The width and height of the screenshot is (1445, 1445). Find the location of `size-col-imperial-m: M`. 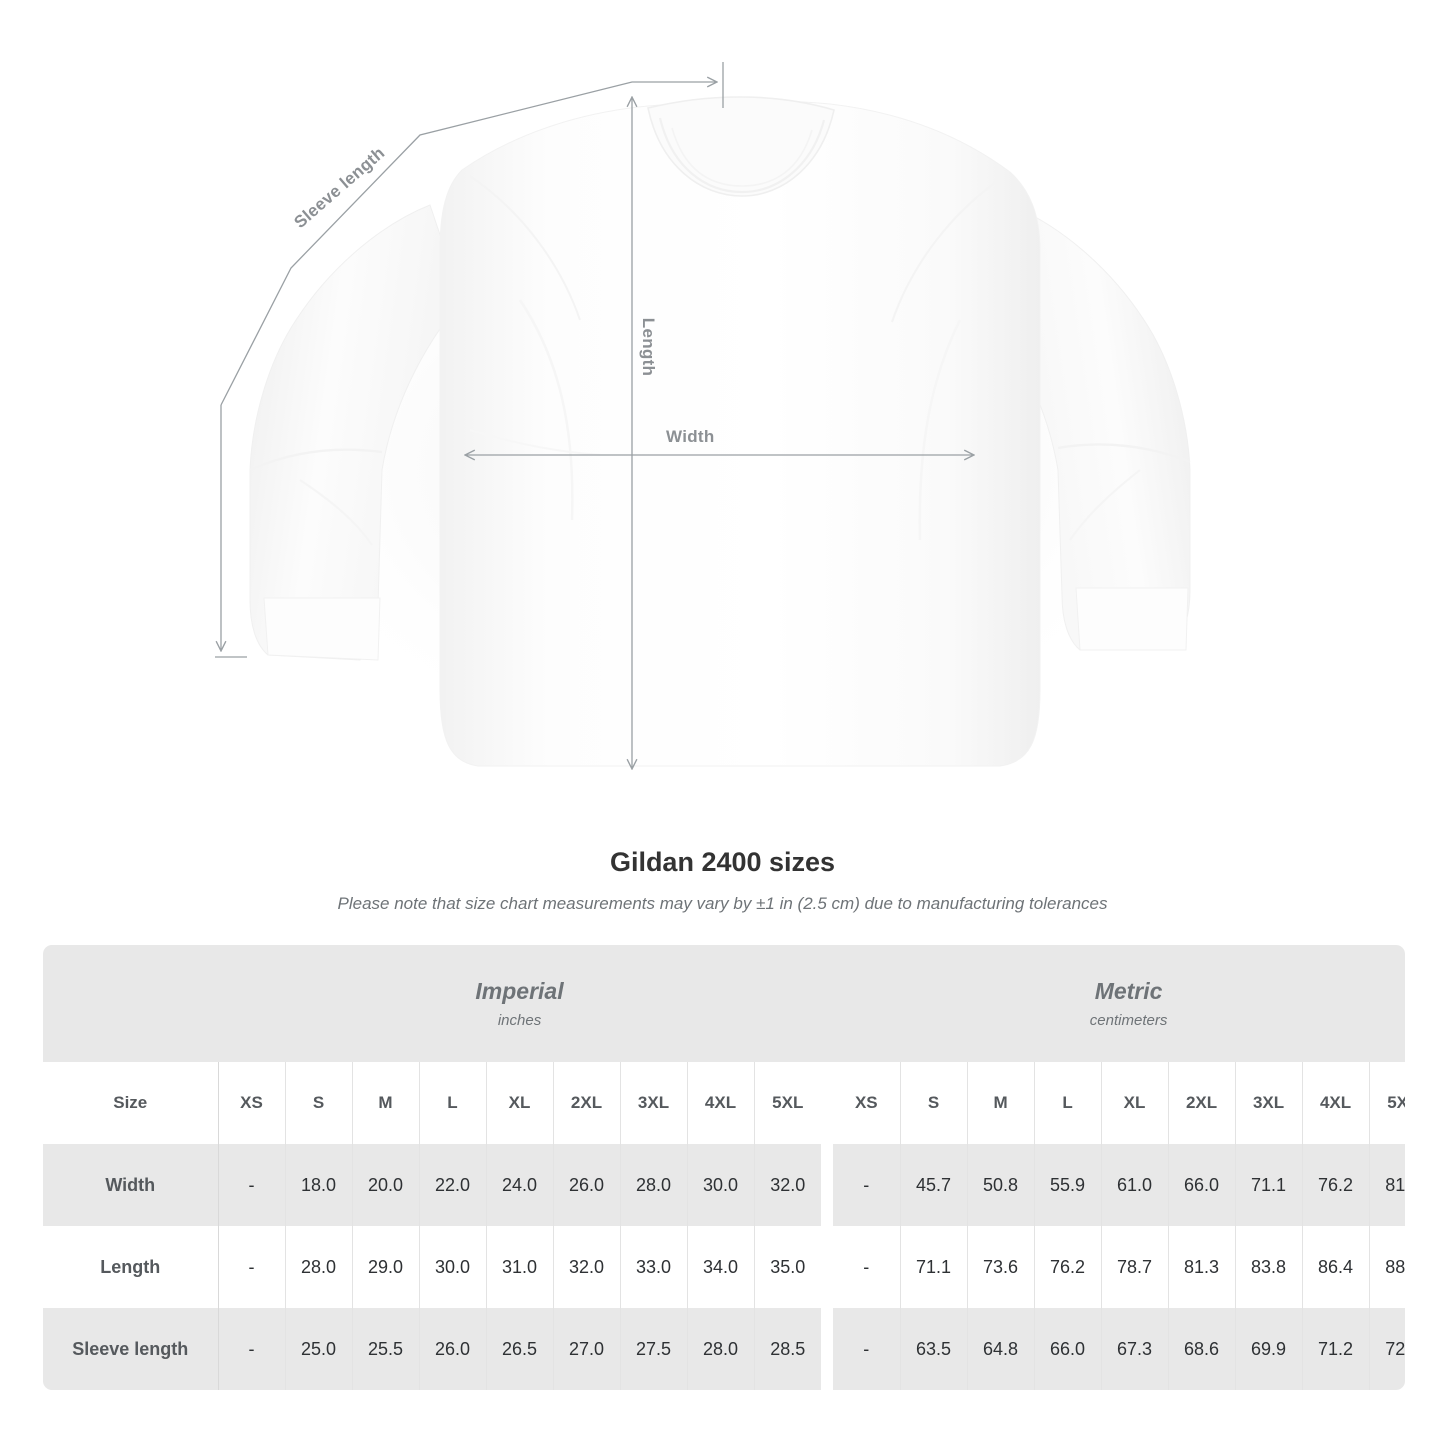

size-col-imperial-m: M is located at coordinates (386, 1103).